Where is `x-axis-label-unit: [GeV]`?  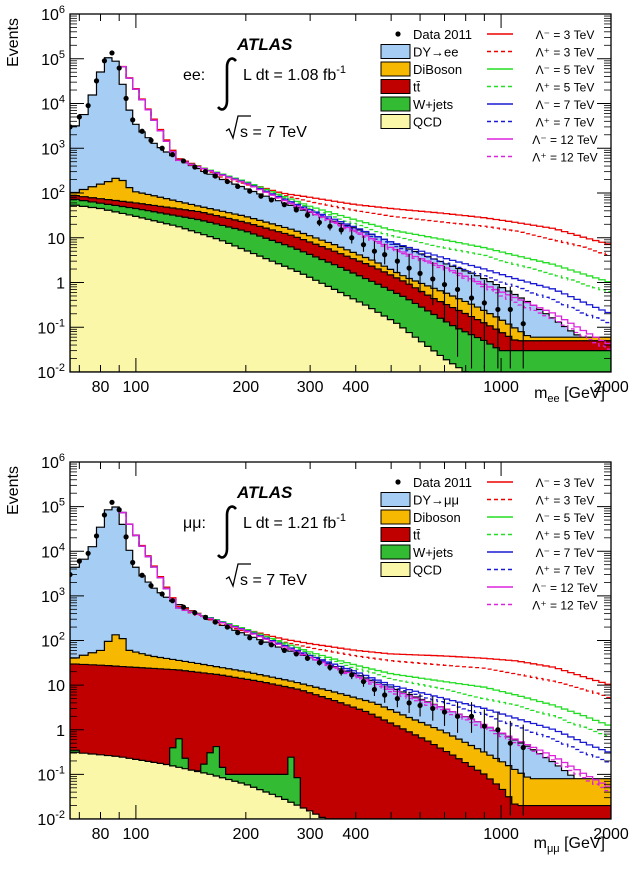
x-axis-label-unit: [GeV] is located at coordinates (582, 393).